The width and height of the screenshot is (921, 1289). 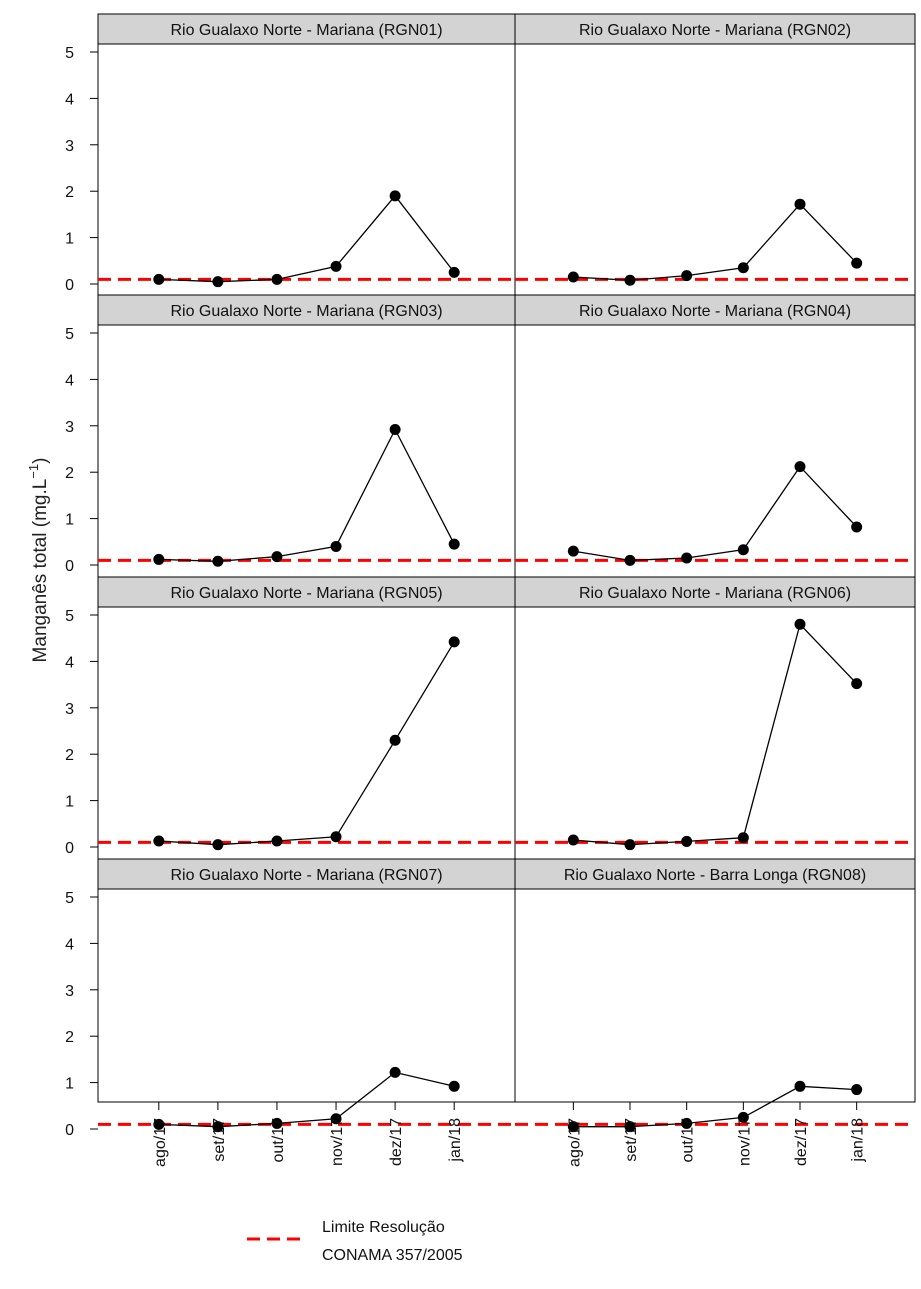 I want to click on facet-title: Rio Gualaxo Norte - Mariana (RGN04), so click(x=715, y=311).